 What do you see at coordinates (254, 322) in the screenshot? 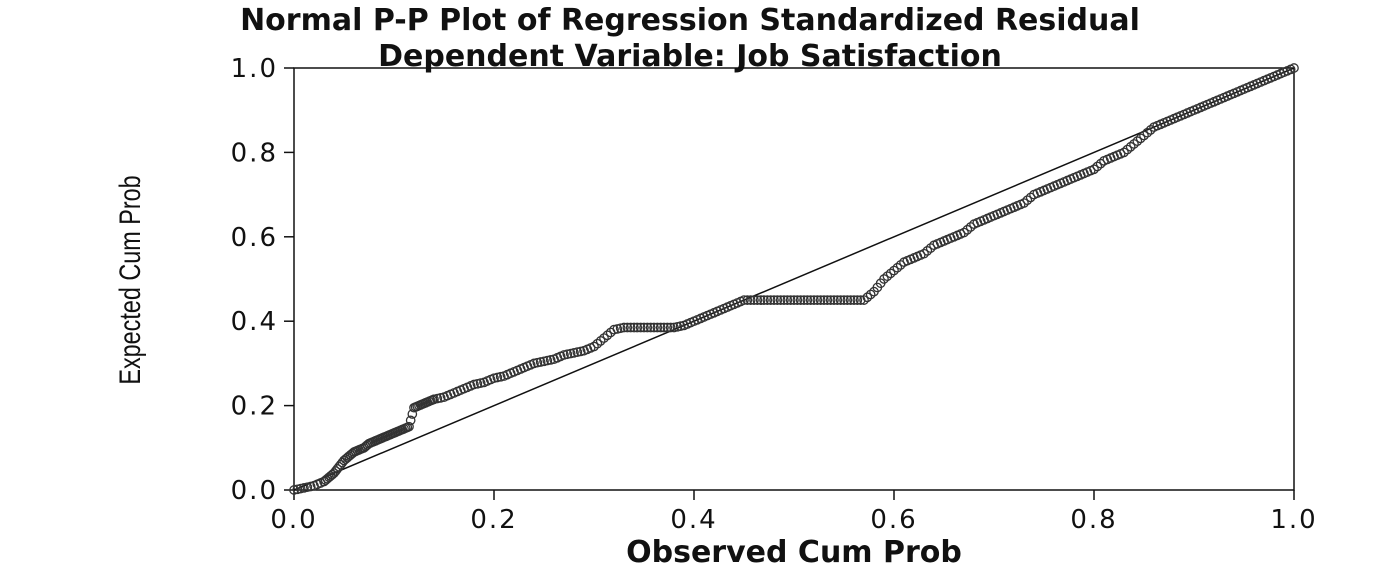
I see `y-tick-label: 0.4` at bounding box center [254, 322].